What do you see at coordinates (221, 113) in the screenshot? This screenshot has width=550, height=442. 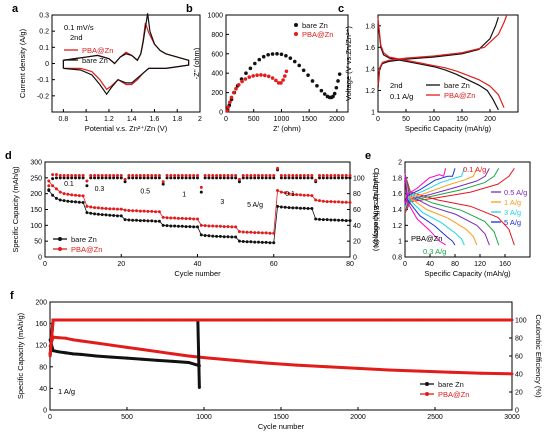 I see `y-tick-label: 0` at bounding box center [221, 113].